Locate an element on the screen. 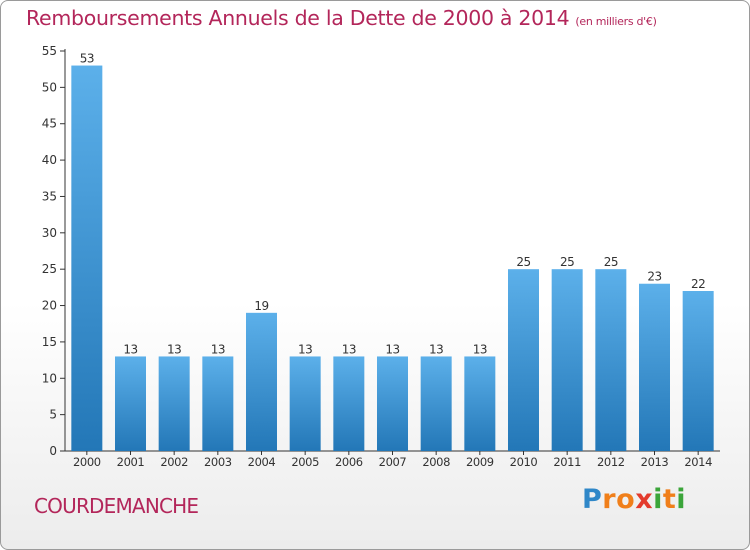 The image size is (750, 550). x-tick-label: 2006 is located at coordinates (349, 462).